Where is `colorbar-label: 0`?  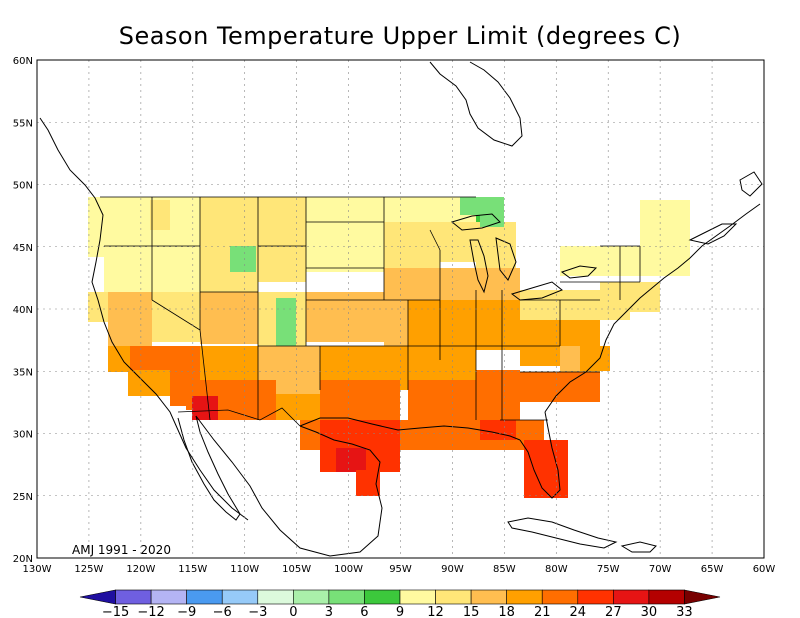 colorbar-label: 0 is located at coordinates (293, 611).